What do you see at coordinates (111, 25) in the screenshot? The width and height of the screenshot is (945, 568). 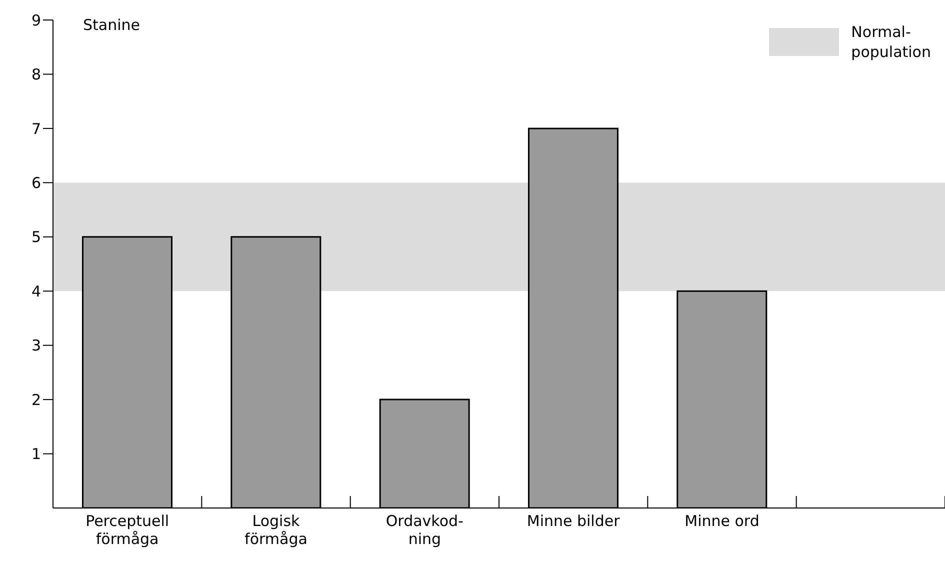 I see `y-axis-title: Stanine` at bounding box center [111, 25].